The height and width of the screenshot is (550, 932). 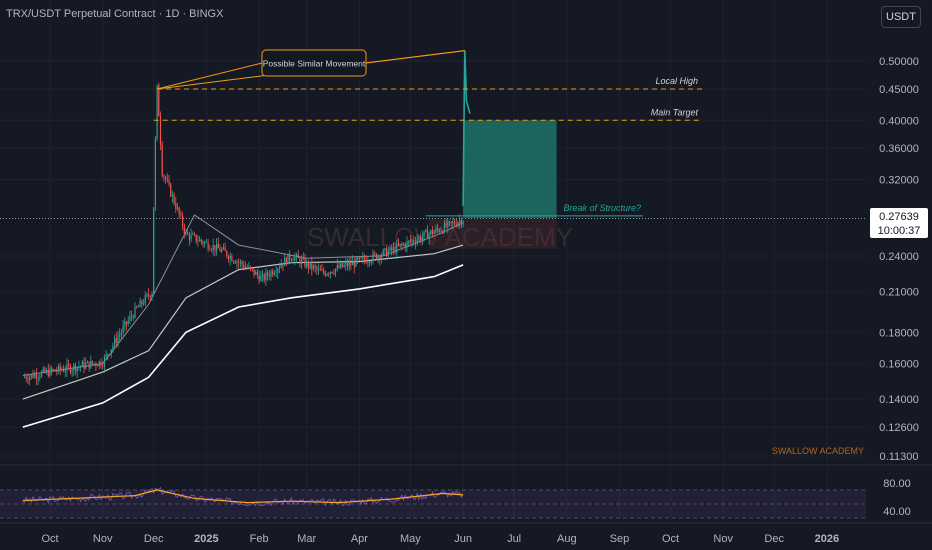 I want to click on symbol-header: TRX/USDT Perpetual Contract · 1D · BINGX, so click(x=115, y=14).